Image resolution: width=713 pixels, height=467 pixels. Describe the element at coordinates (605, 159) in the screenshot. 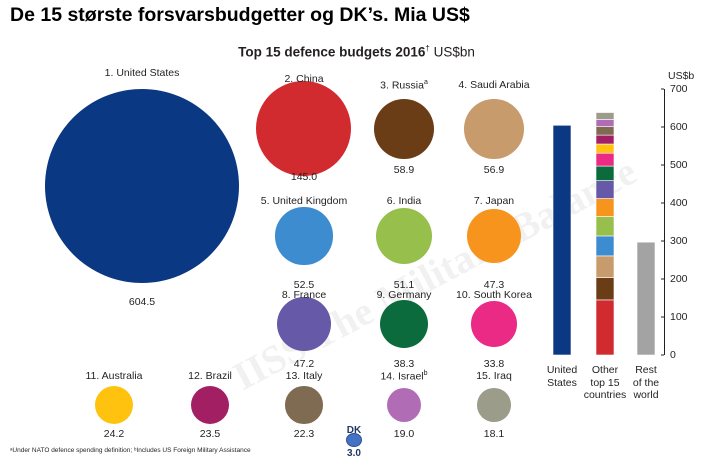

I see `stack-segment-south-korea` at that location.